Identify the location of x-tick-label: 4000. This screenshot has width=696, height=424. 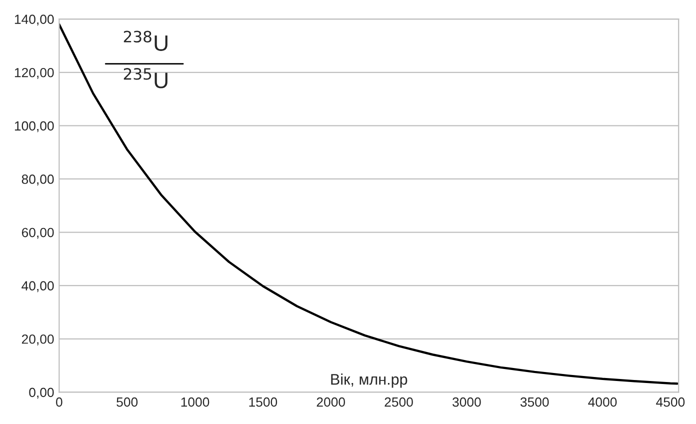
(602, 402).